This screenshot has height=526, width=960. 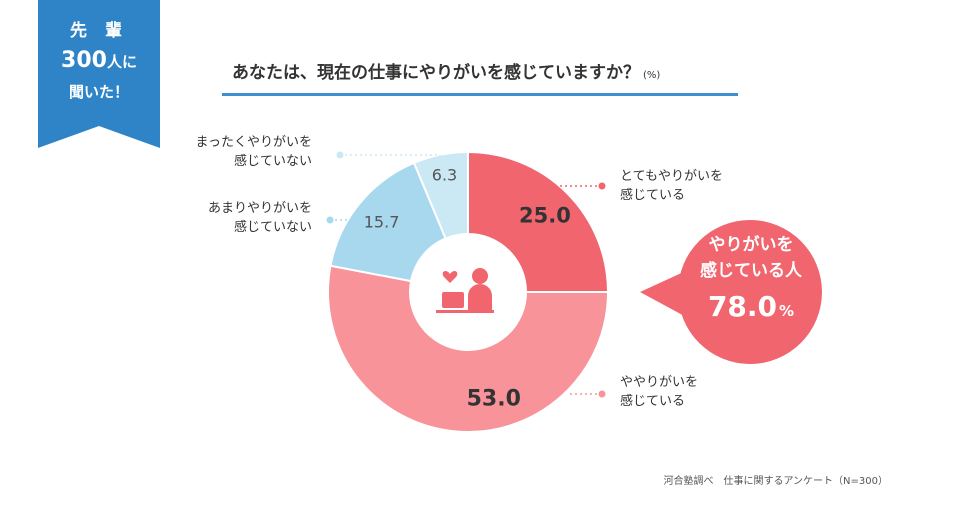 What do you see at coordinates (751, 271) in the screenshot?
I see `callout-line2: 感じている人` at bounding box center [751, 271].